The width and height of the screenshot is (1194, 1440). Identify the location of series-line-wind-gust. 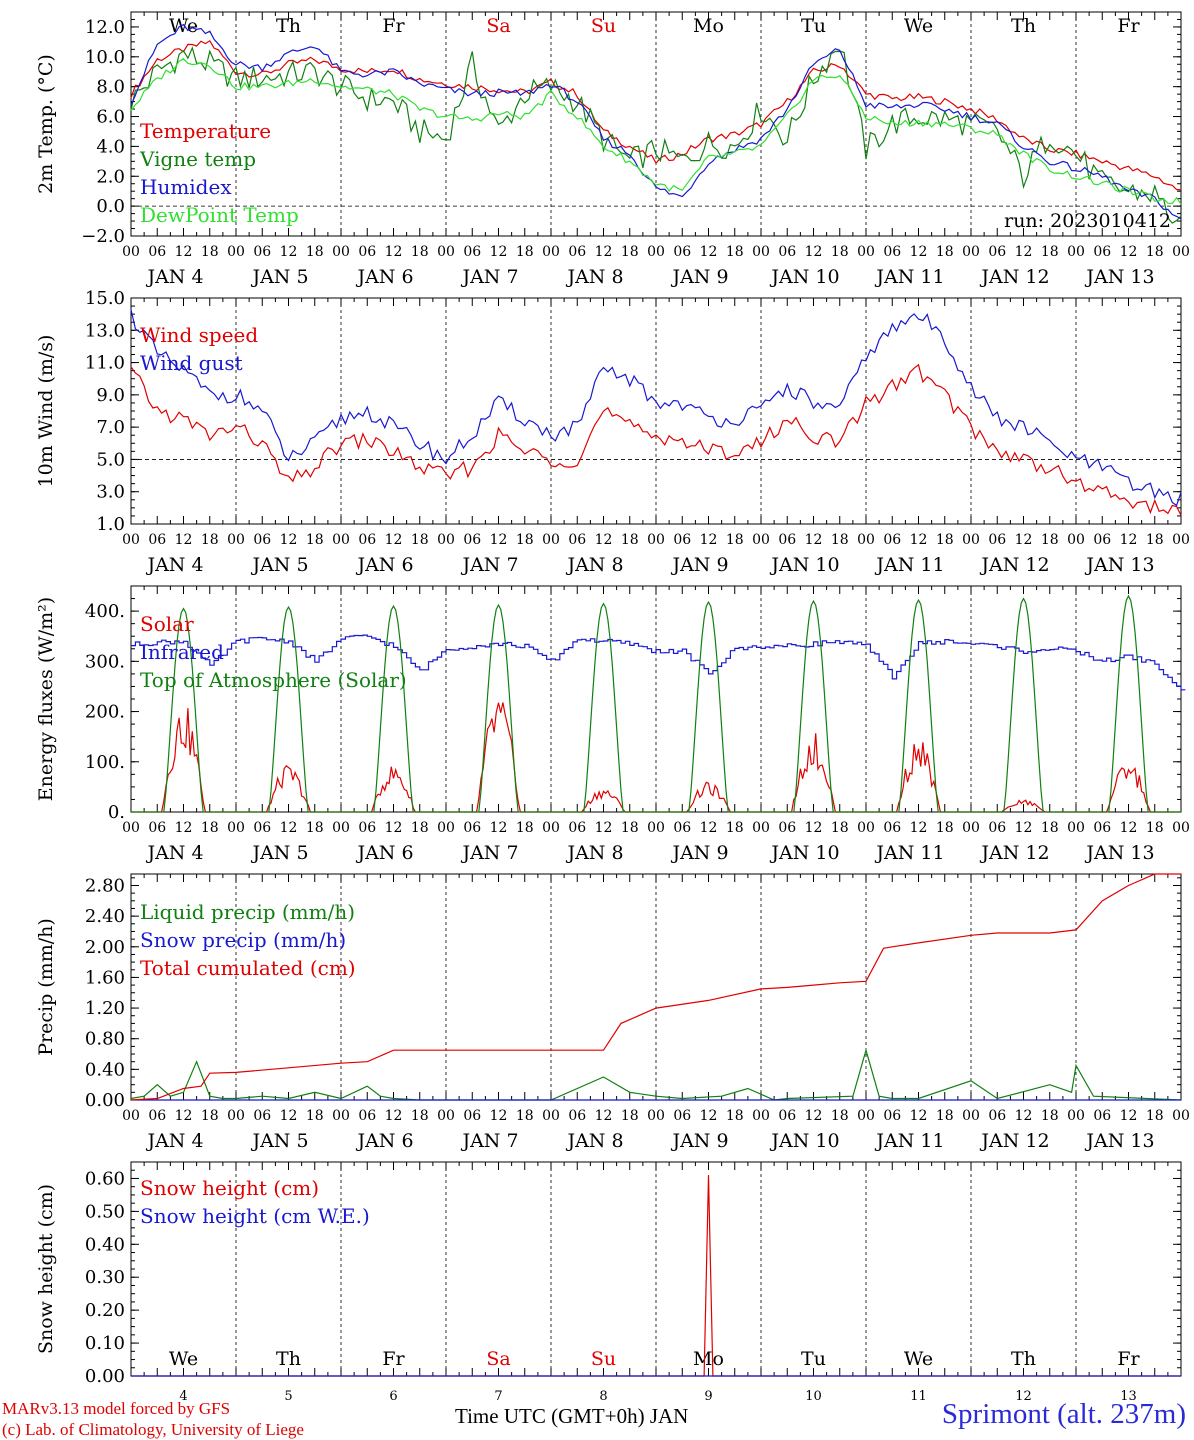
(656, 408).